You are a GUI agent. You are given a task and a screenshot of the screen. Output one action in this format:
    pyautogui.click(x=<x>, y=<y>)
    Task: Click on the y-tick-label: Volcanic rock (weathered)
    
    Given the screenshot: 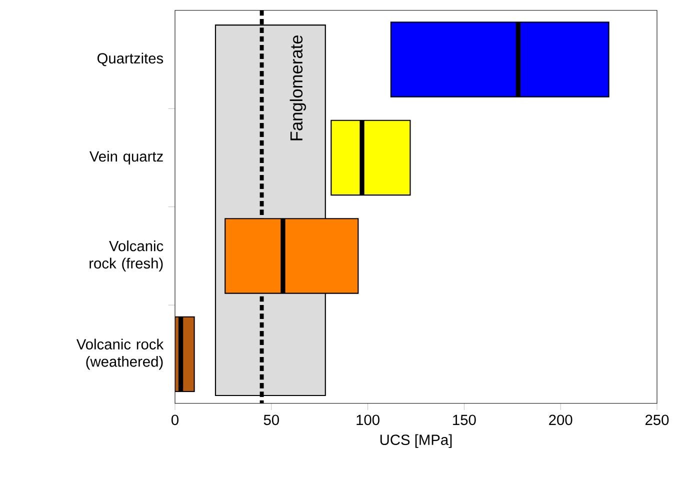 What is the action you would take?
    pyautogui.click(x=120, y=354)
    